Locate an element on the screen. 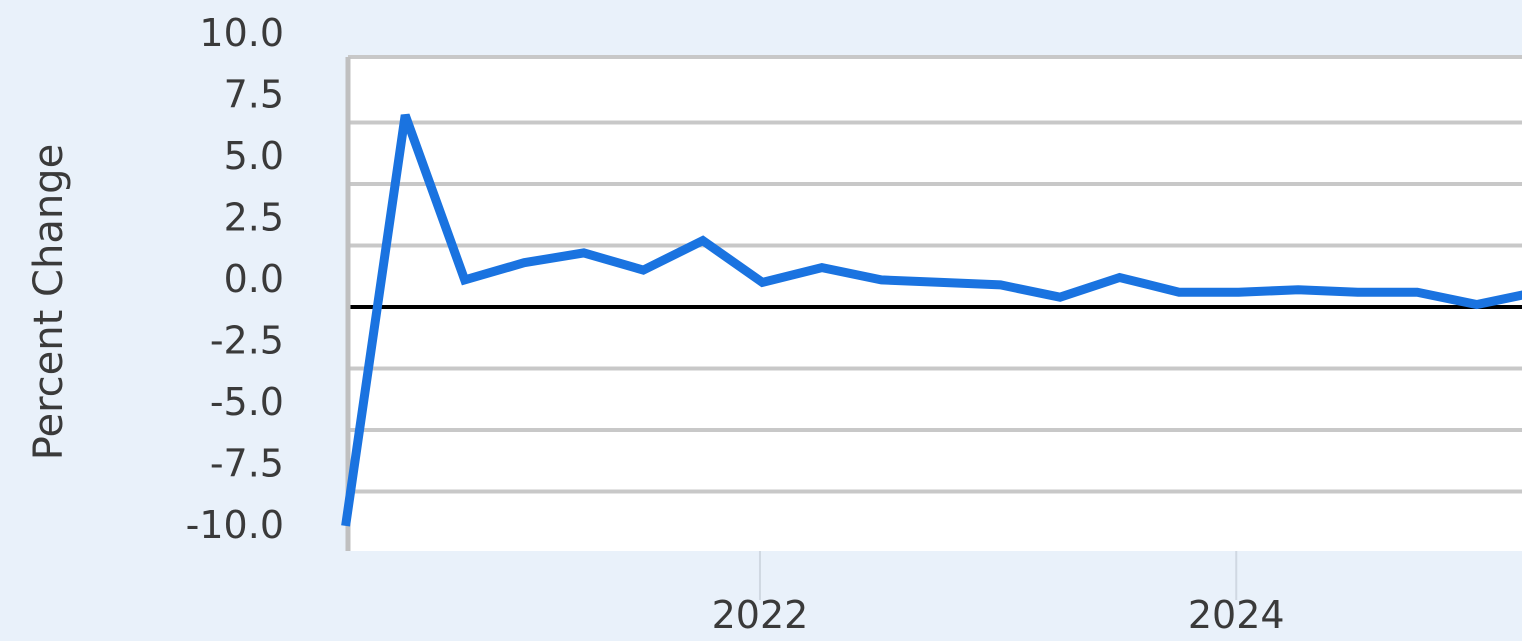 The height and width of the screenshot is (641, 1522). y-tick-label: 0.0 is located at coordinates (254, 279).